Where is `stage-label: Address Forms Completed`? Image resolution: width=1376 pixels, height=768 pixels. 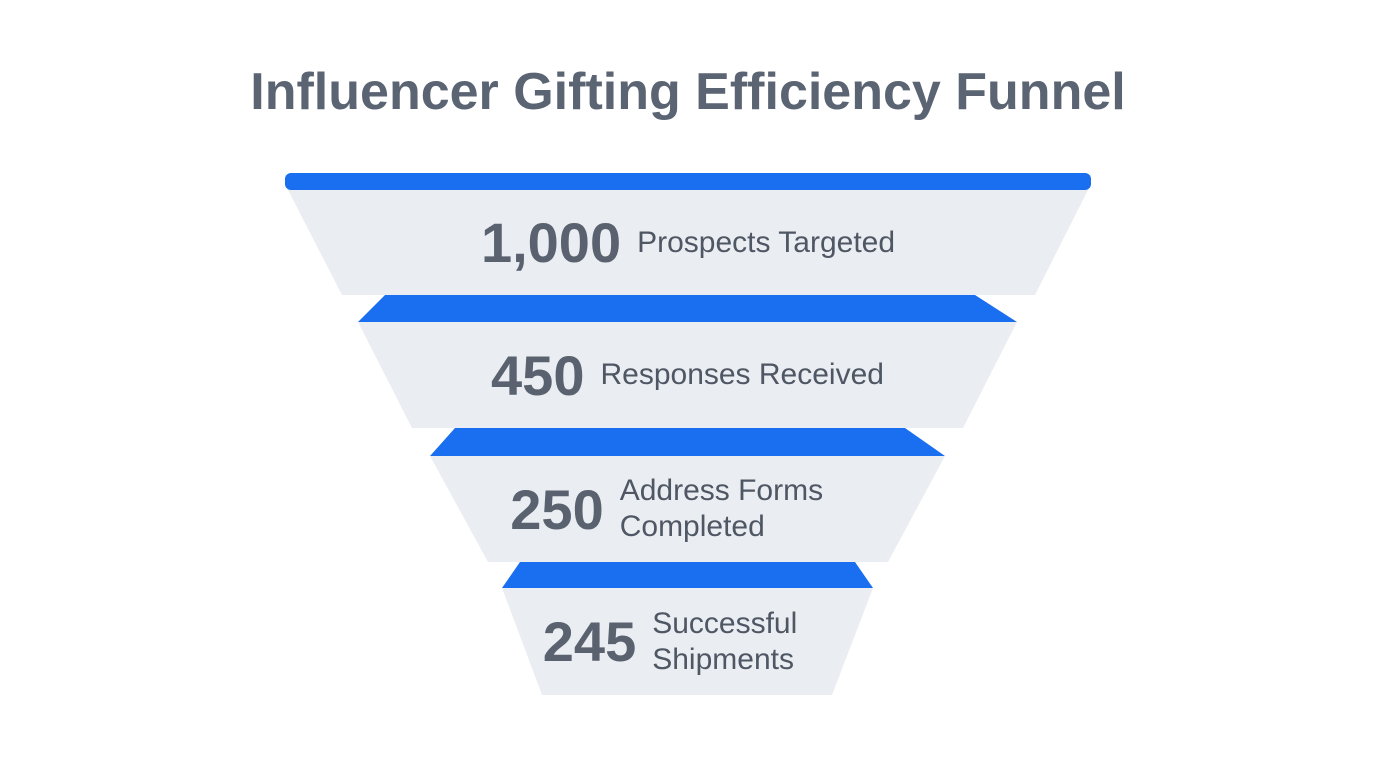 stage-label: Address Forms Completed is located at coordinates (721, 508).